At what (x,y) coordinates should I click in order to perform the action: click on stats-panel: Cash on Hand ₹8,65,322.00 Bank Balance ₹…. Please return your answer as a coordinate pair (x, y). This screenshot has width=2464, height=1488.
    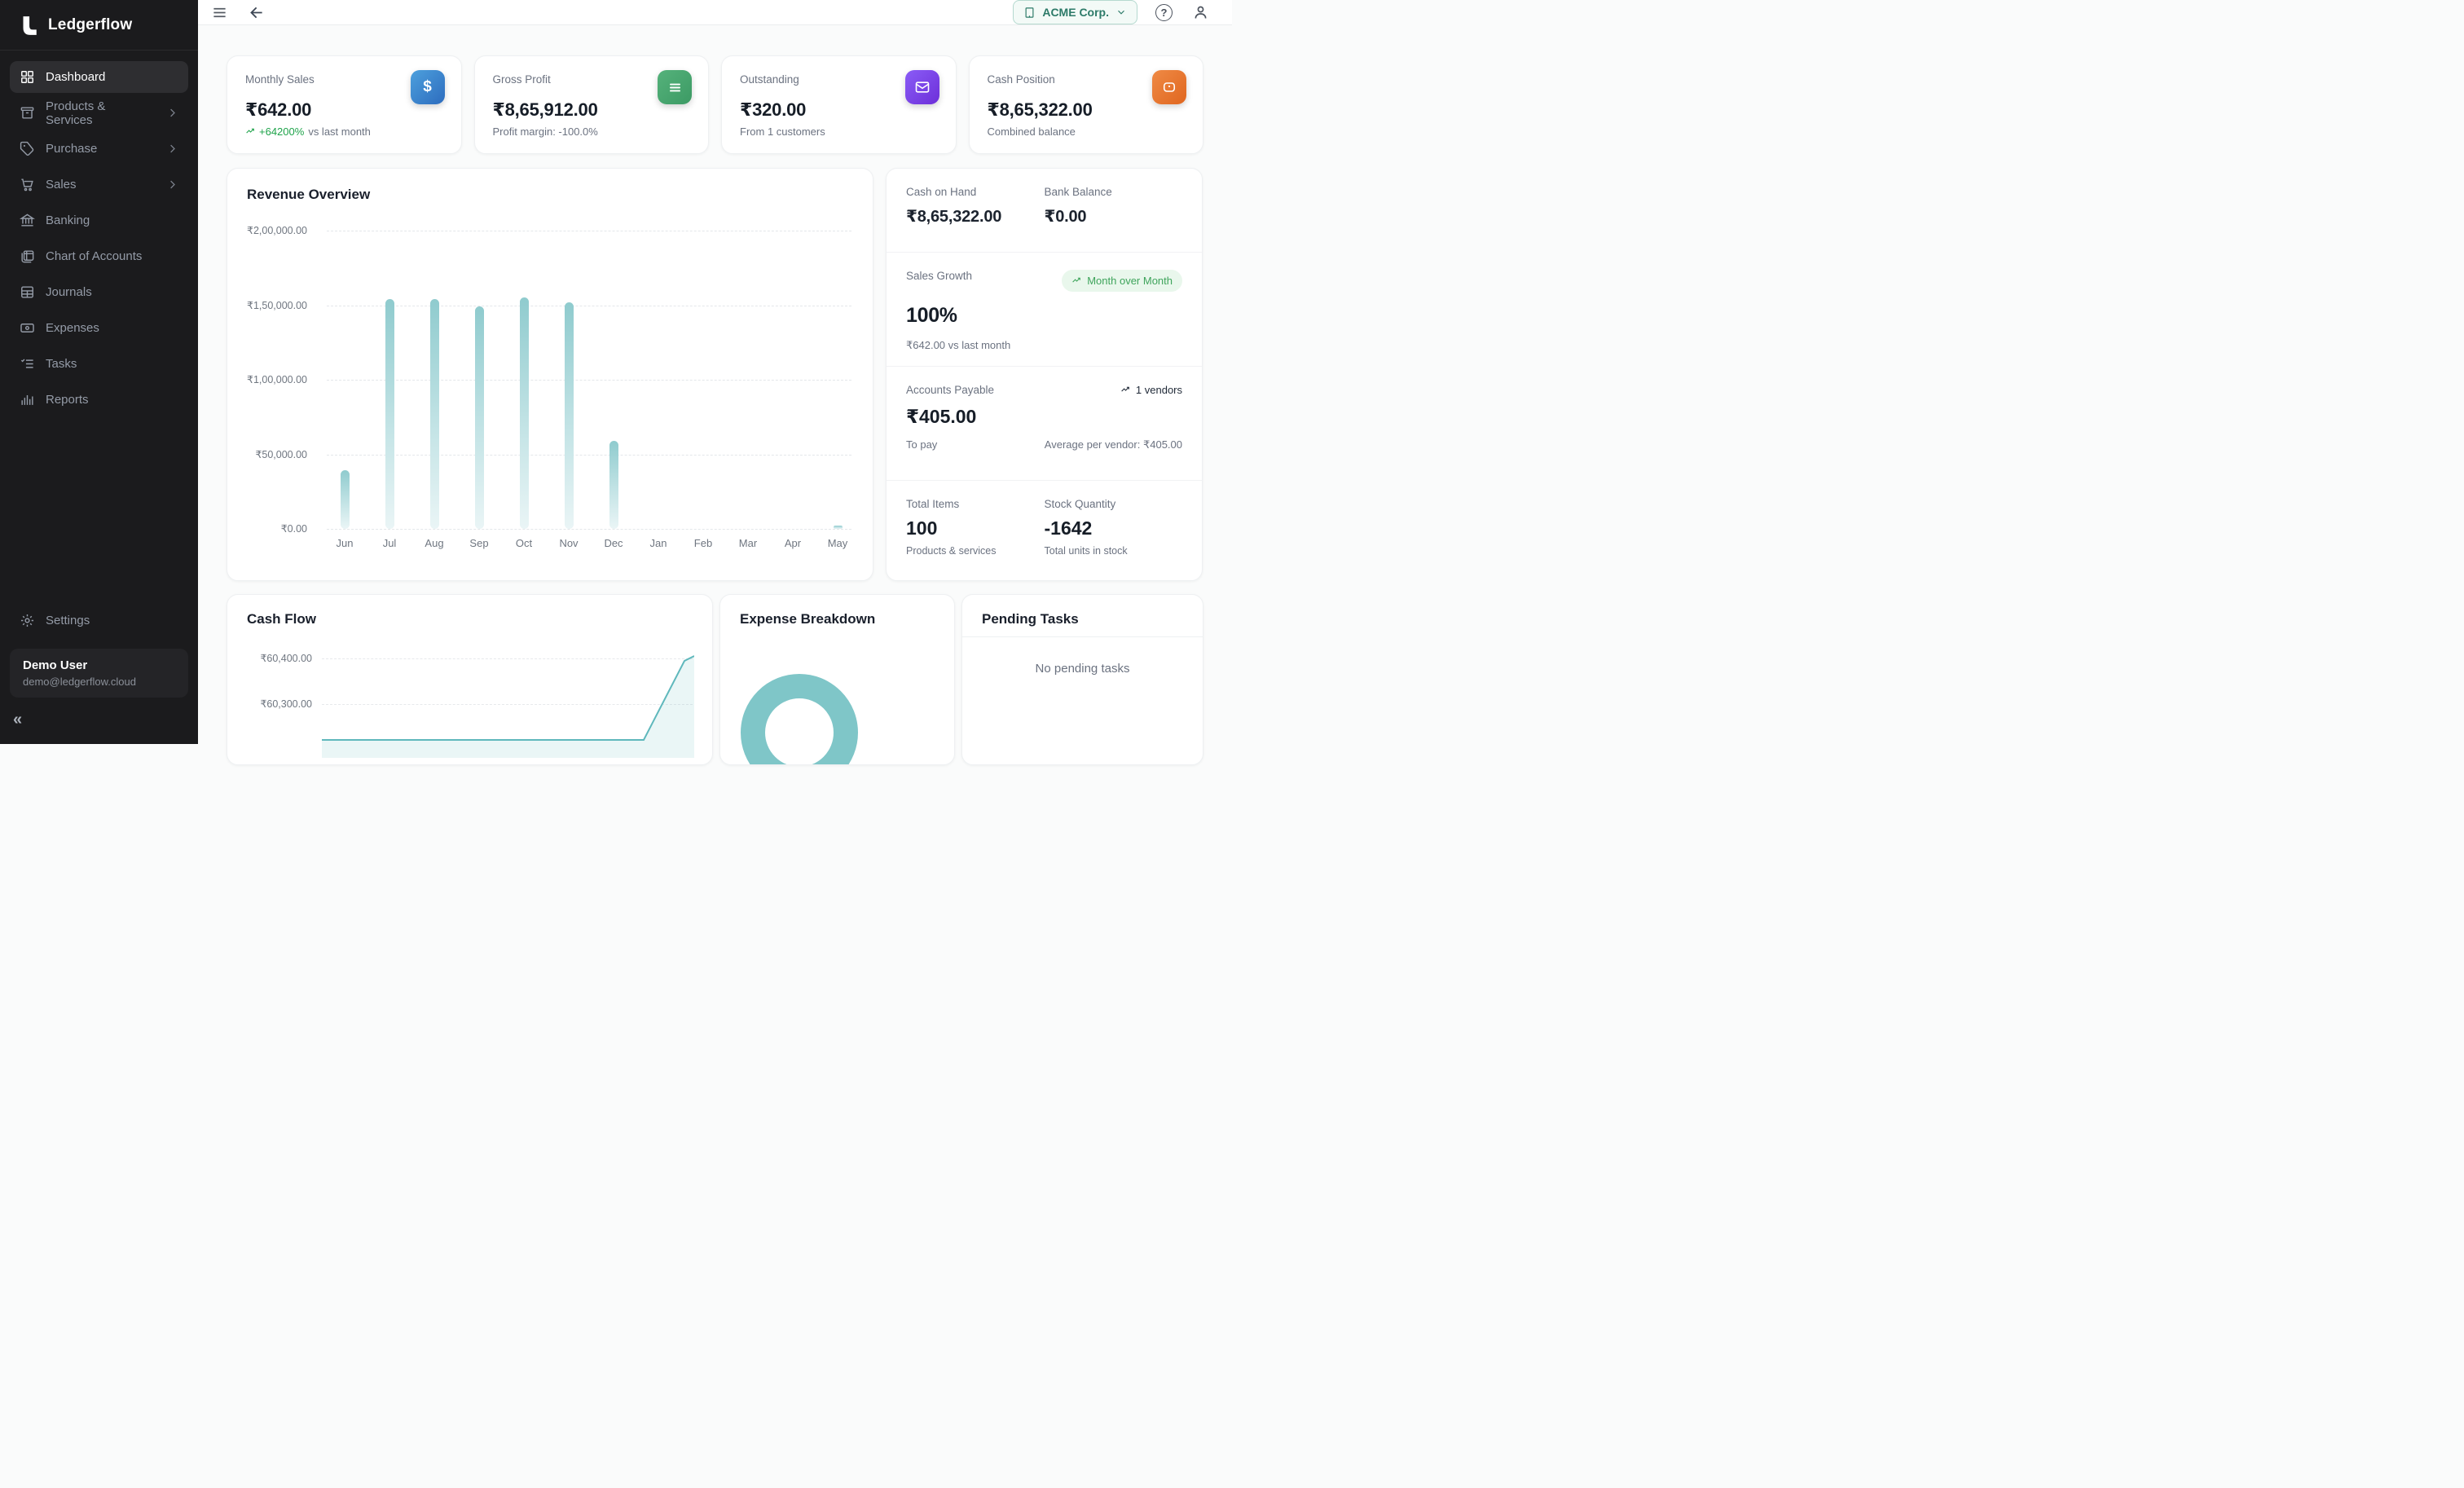
    Looking at the image, I should click on (1044, 374).